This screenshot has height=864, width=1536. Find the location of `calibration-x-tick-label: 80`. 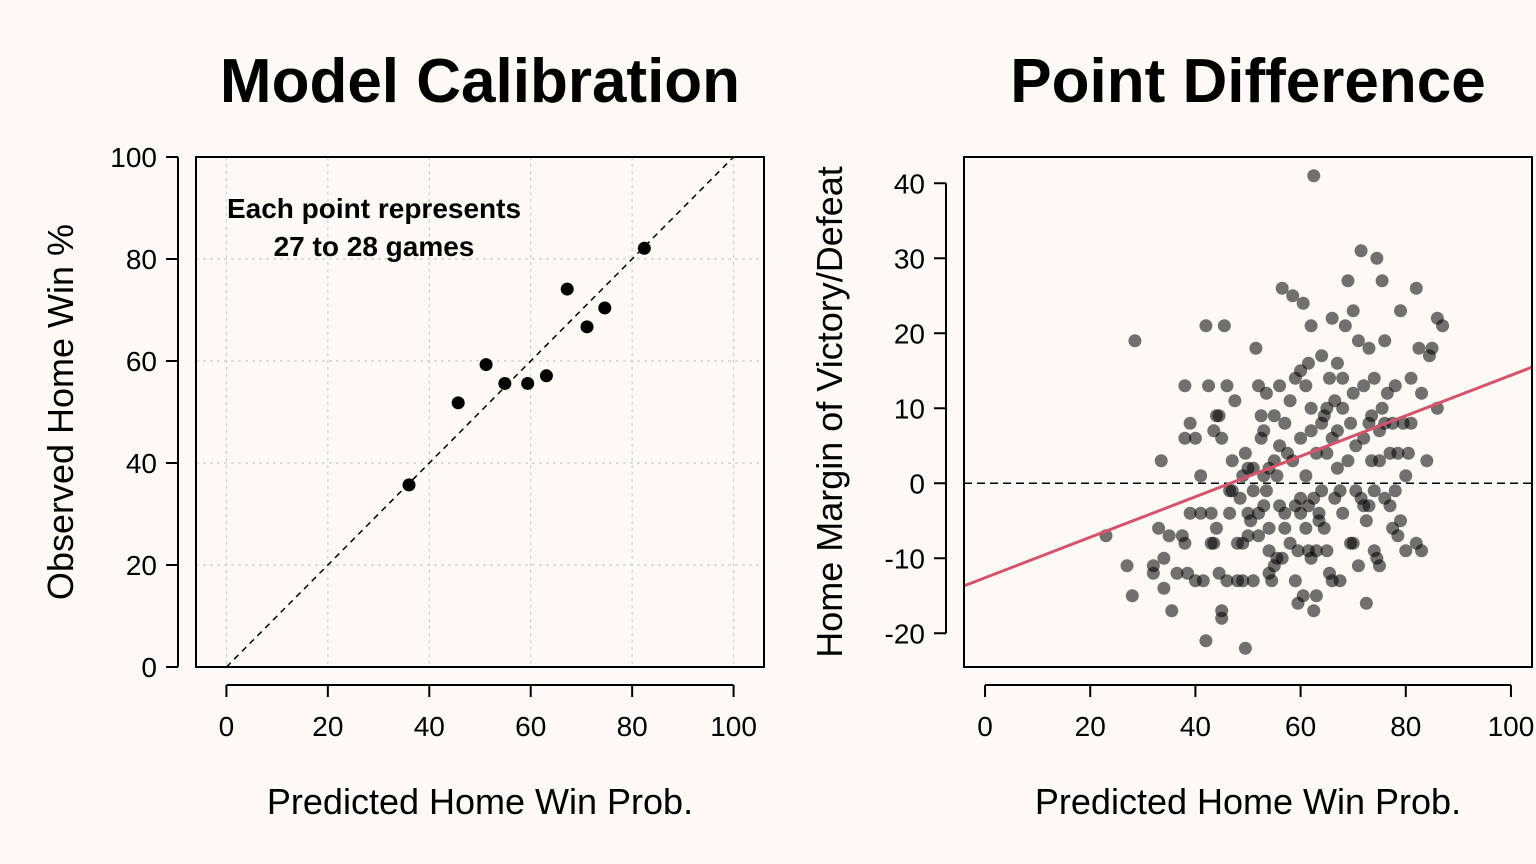

calibration-x-tick-label: 80 is located at coordinates (632, 726).